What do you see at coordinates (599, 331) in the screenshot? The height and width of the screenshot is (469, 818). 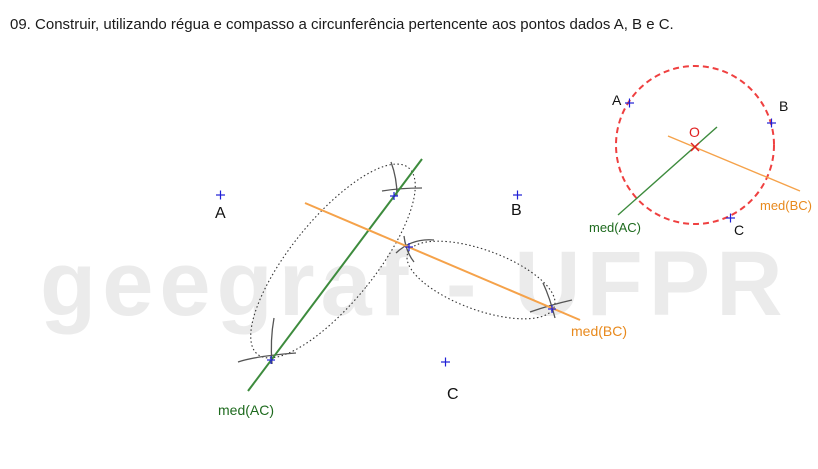 I see `bisector-bc-label: med(BC)` at bounding box center [599, 331].